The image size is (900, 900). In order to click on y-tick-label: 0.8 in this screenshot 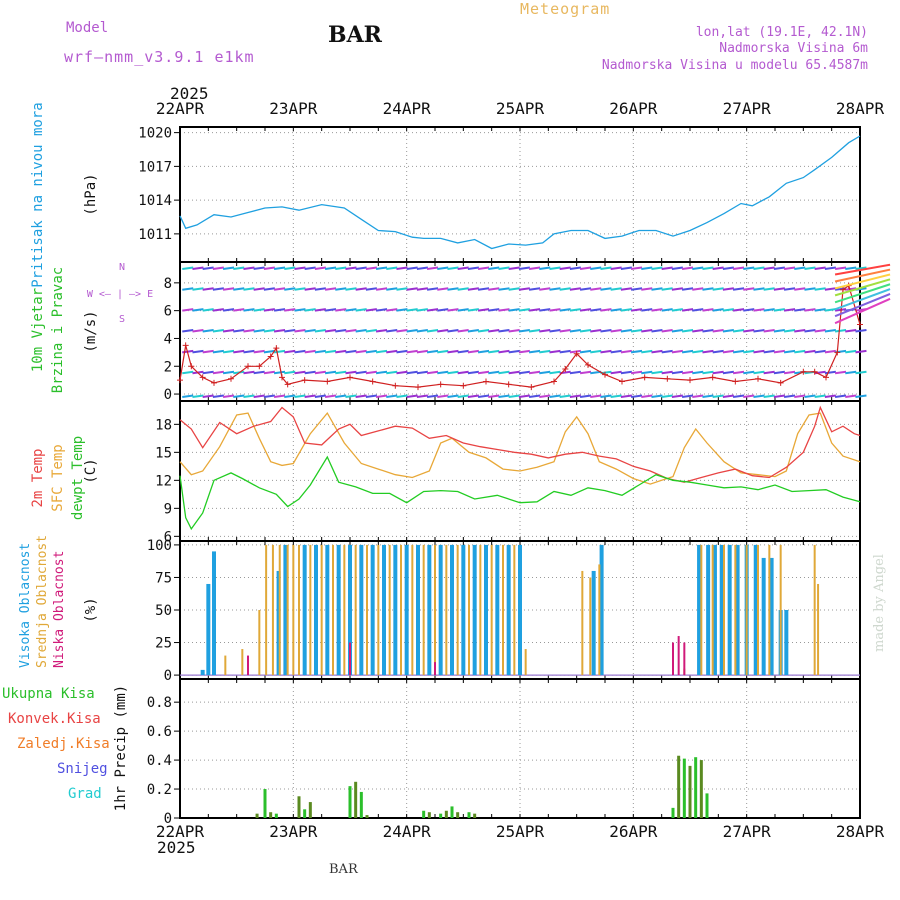, I will do `click(159, 703)`.